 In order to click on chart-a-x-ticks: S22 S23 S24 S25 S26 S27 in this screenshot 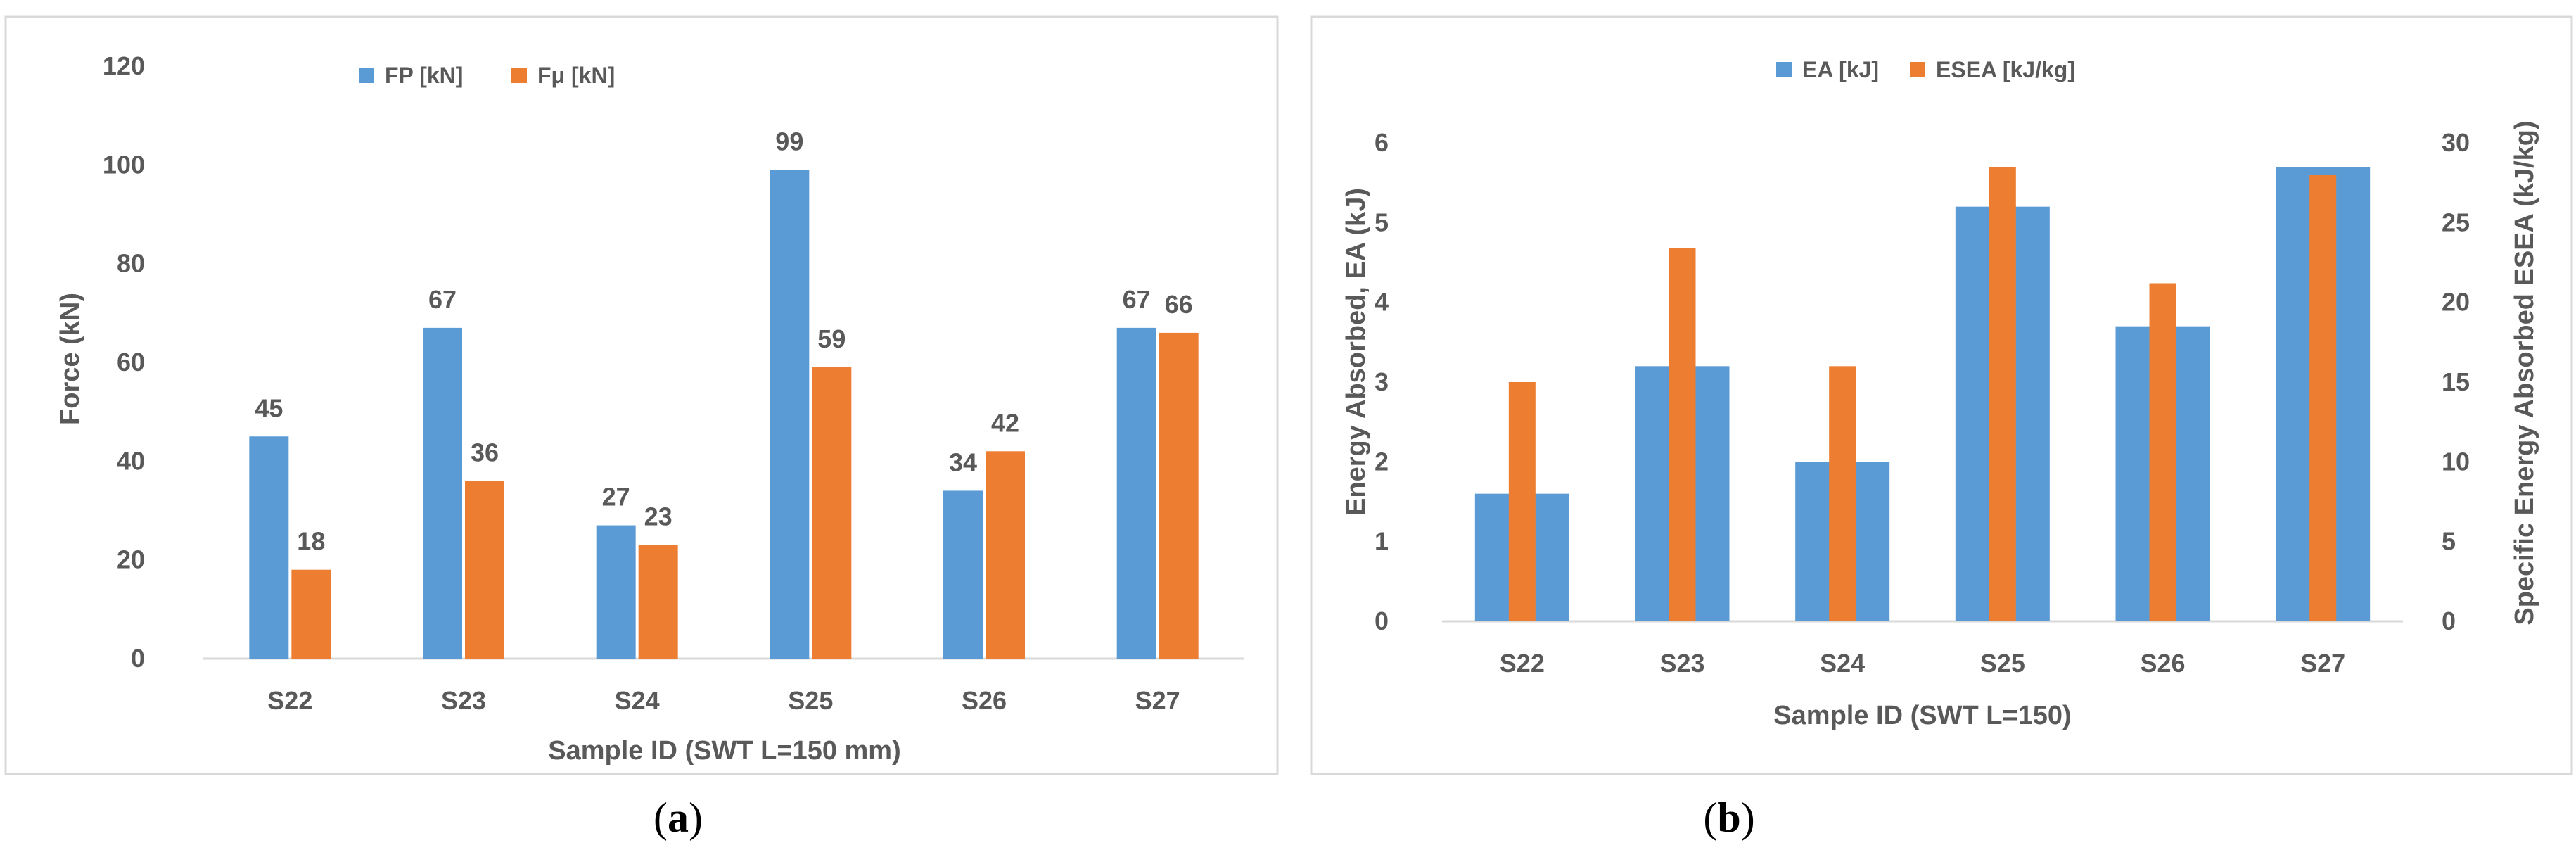, I will do `click(723, 700)`.